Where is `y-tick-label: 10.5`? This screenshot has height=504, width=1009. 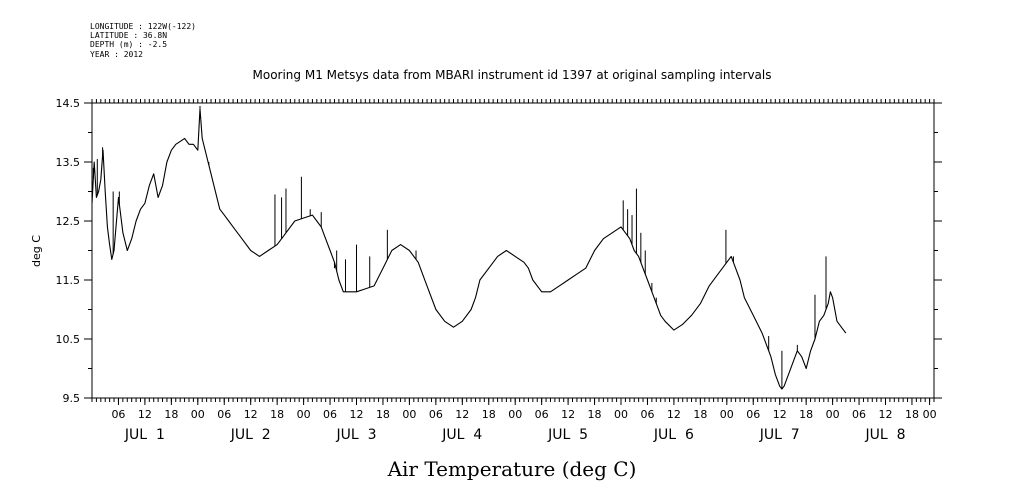
y-tick-label: 10.5 is located at coordinates (68, 339).